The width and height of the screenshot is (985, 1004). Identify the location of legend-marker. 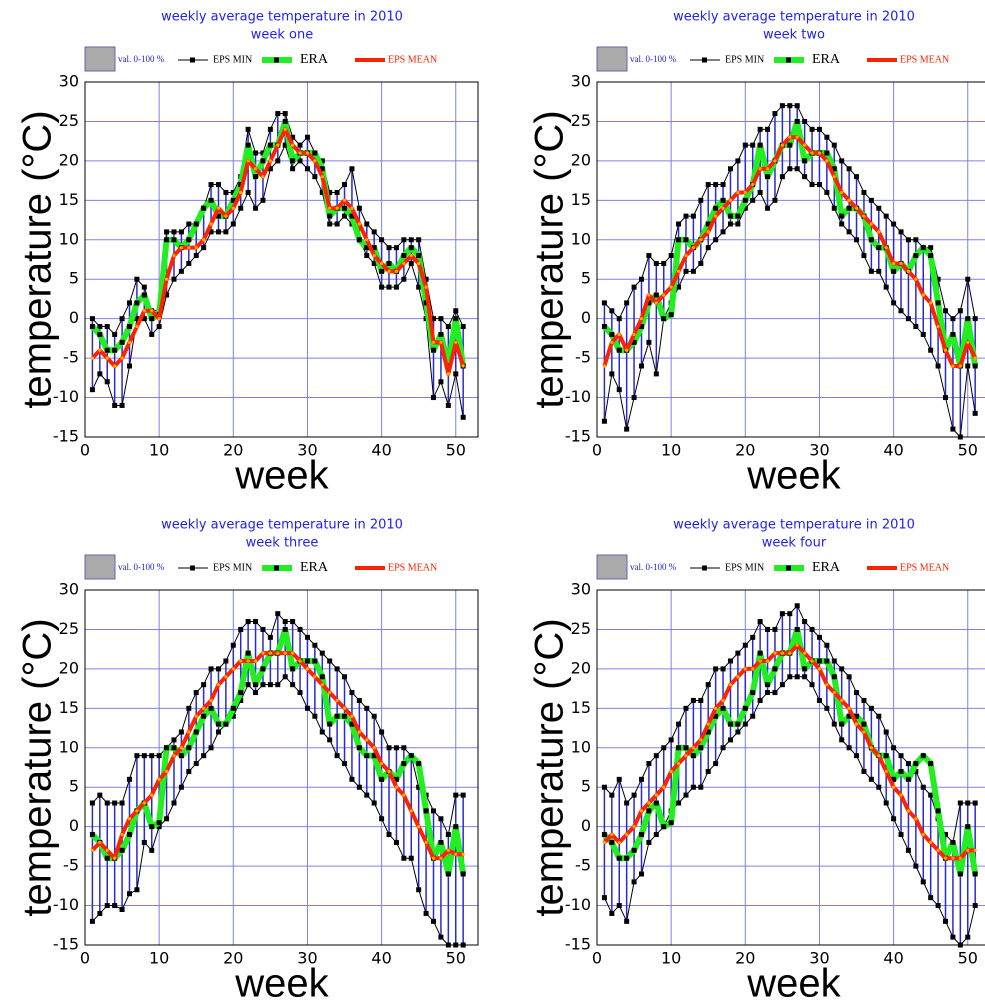
(704, 60).